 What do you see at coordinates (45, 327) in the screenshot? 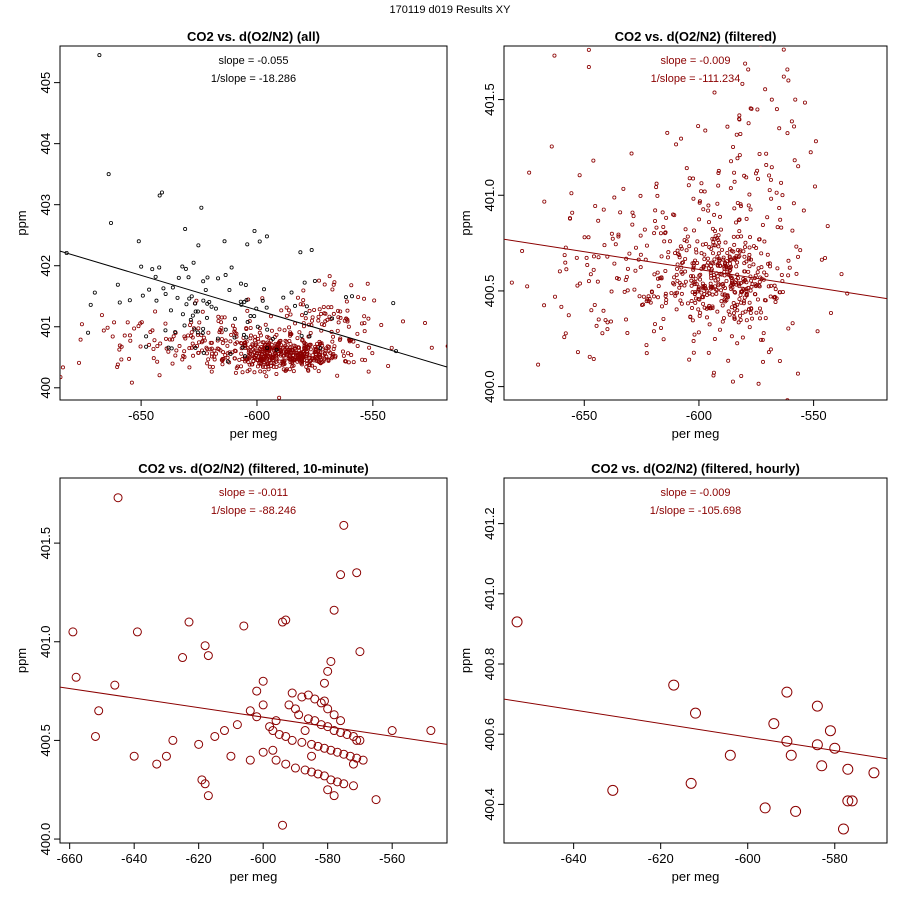
I see `y-tick-label: 401` at bounding box center [45, 327].